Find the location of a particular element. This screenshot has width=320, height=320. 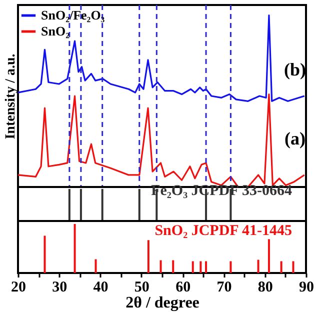

x-tick-label: 50 is located at coordinates (142, 288).